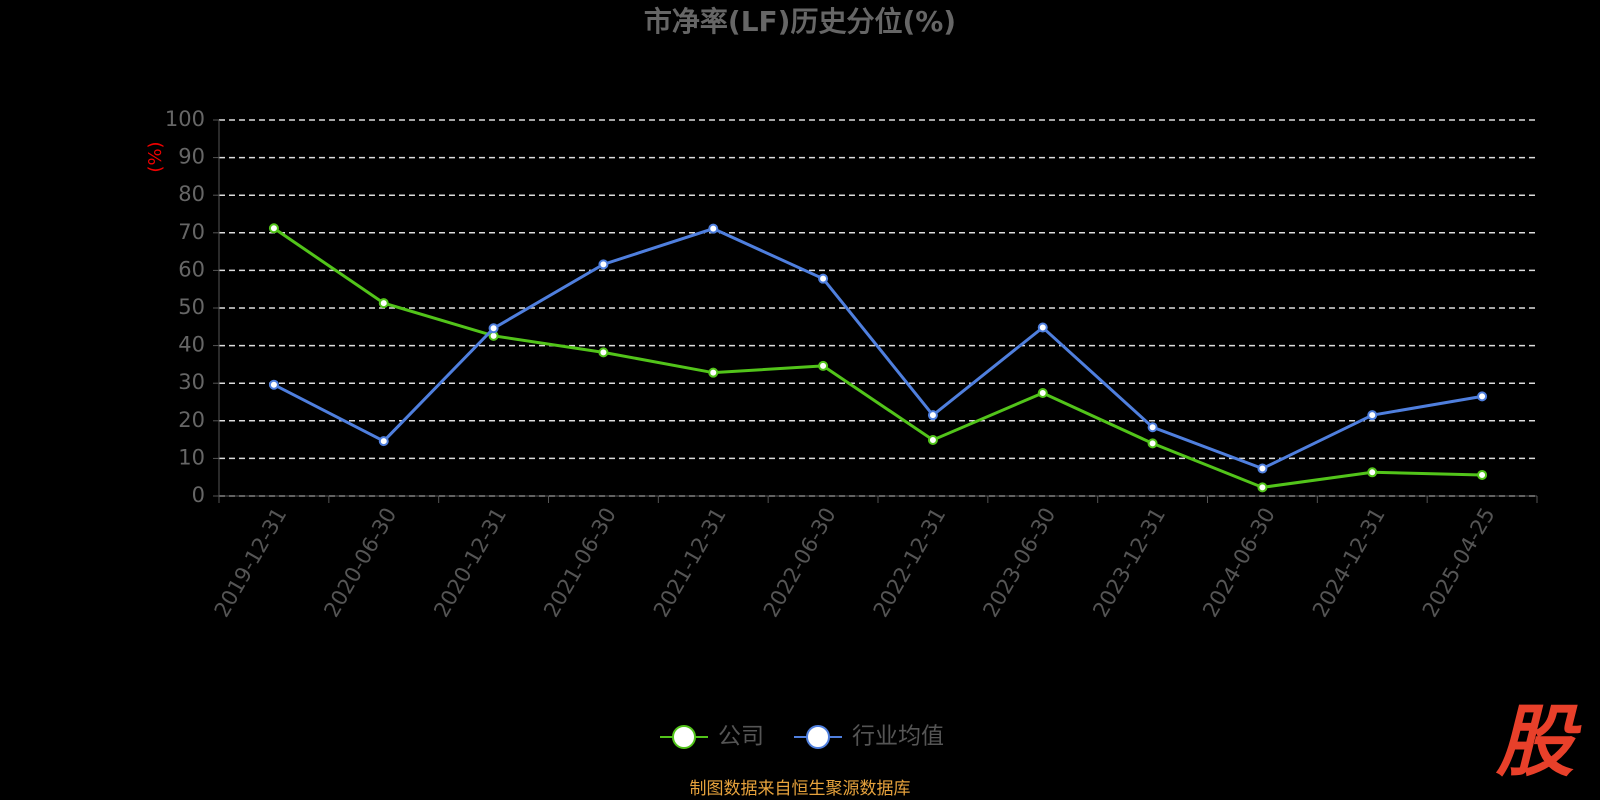 This screenshot has width=1600, height=800. What do you see at coordinates (191, 457) in the screenshot?
I see `y-tick-label: 10` at bounding box center [191, 457].